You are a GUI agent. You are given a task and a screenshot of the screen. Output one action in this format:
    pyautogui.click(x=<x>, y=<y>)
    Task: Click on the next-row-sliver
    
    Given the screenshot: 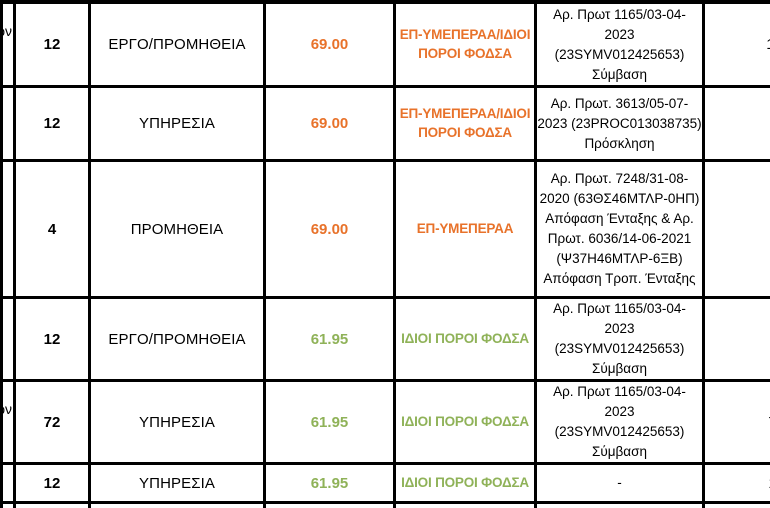 What is the action you would take?
    pyautogui.click(x=386, y=505)
    